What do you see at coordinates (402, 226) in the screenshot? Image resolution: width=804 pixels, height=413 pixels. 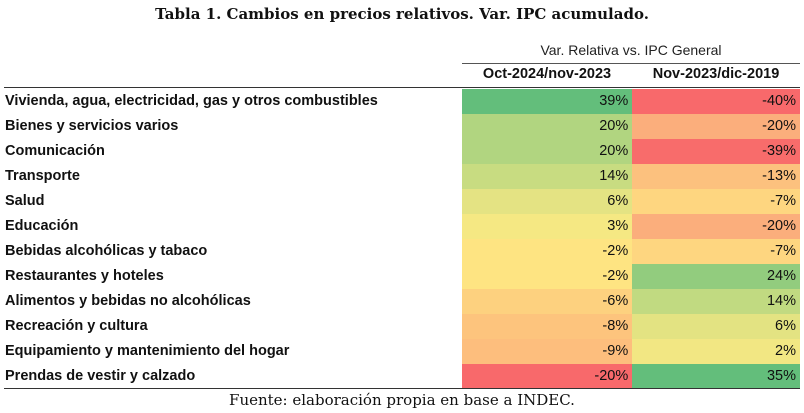 I see `table-row: Educación 3% -20%` at bounding box center [402, 226].